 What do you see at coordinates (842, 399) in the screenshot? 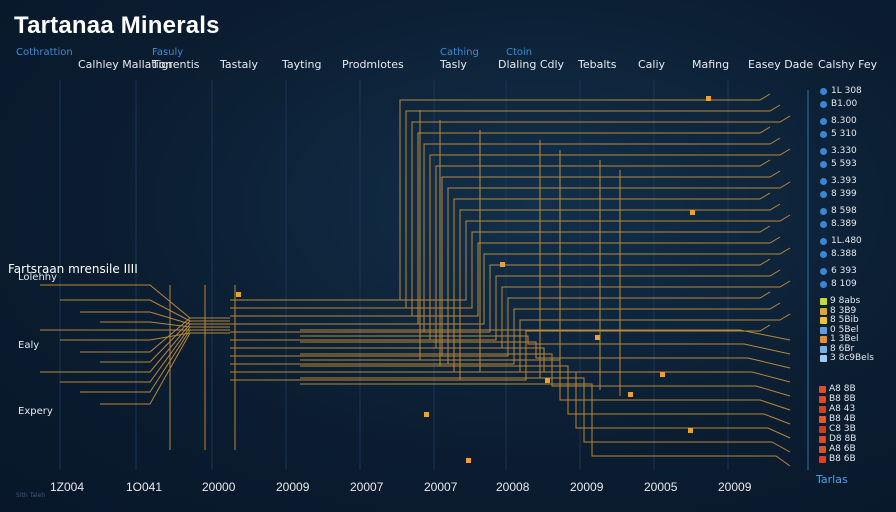
I see `value-label-red: B8 8B` at bounding box center [842, 399].